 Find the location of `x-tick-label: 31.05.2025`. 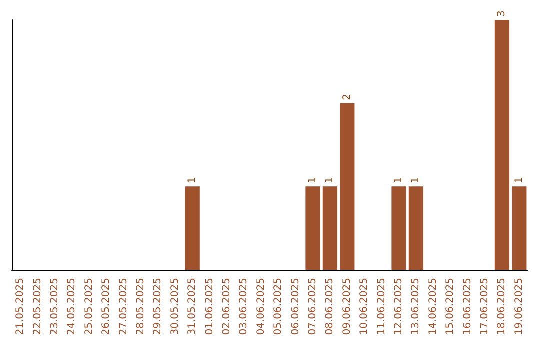

x-tick-label: 31.05.2025 is located at coordinates (192, 307).